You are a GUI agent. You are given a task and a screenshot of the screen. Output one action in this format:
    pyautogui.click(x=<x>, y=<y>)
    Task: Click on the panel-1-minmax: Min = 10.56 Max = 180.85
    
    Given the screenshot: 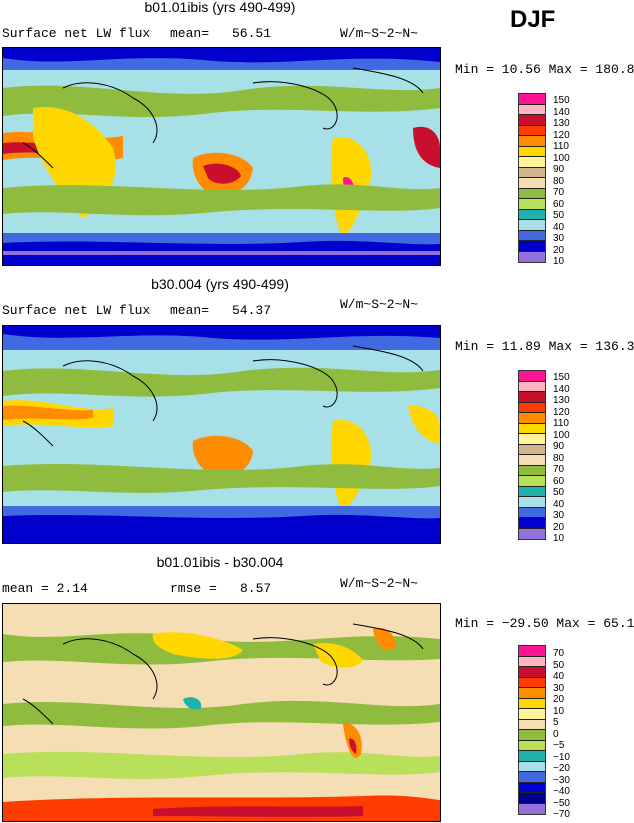 What is the action you would take?
    pyautogui.click(x=544, y=69)
    